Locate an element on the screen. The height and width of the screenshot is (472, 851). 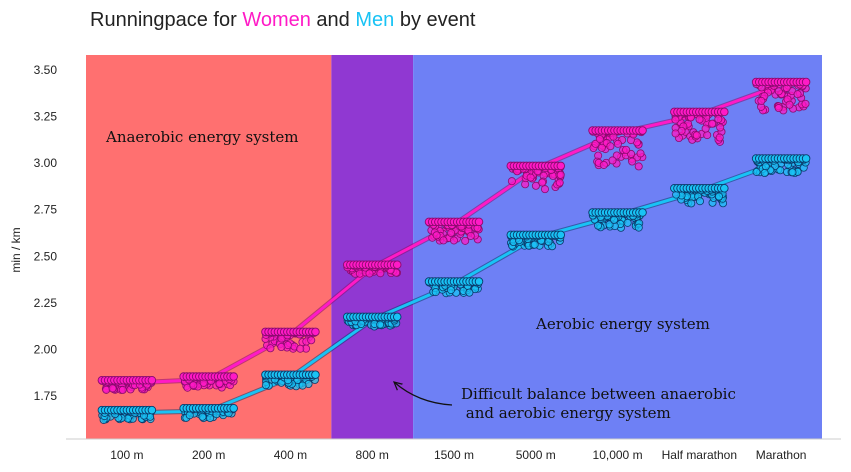
x-tick-label: 1500 m is located at coordinates (454, 455).